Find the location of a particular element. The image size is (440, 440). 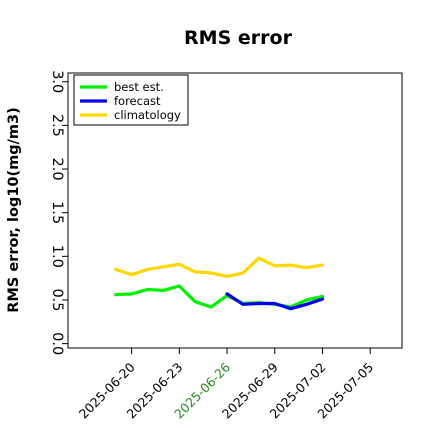

legend-label: forecast is located at coordinates (137, 101).